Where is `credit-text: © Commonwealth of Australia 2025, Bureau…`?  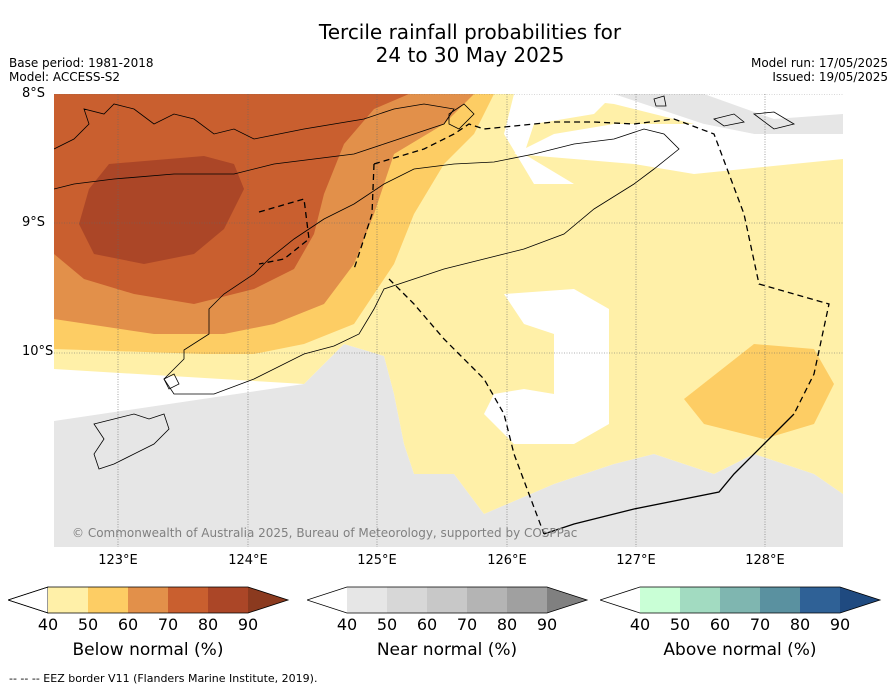 credit-text: © Commonwealth of Australia 2025, Bureau… is located at coordinates (325, 533).